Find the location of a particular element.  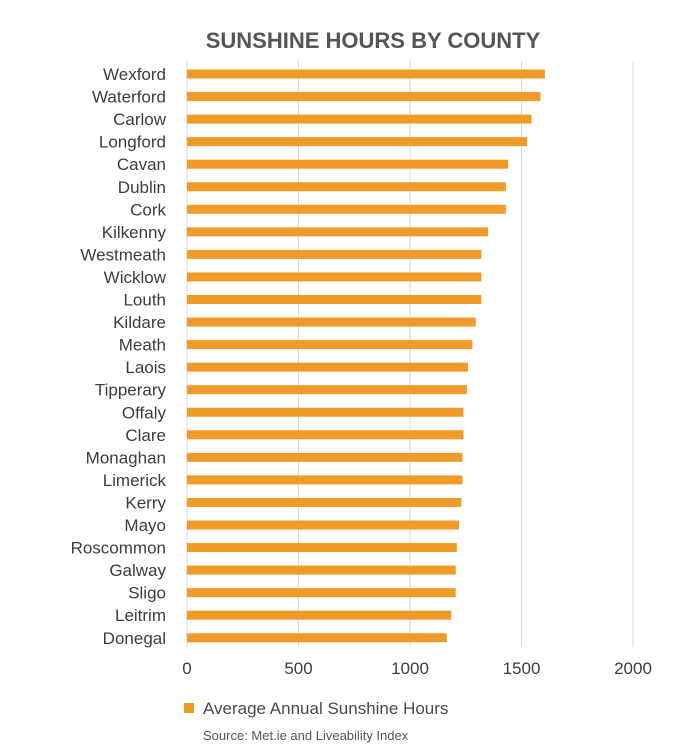

source-note: Source: Met.ie and Liveability Index is located at coordinates (306, 735).